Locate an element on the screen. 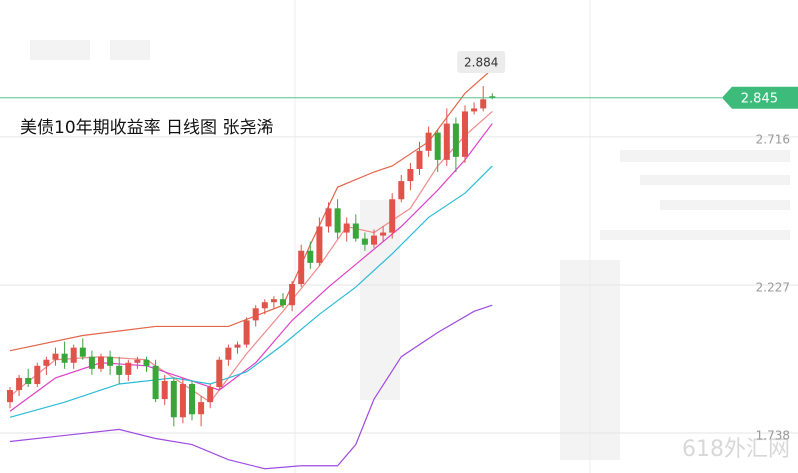  y-tick-label: 2.227 is located at coordinates (773, 287).